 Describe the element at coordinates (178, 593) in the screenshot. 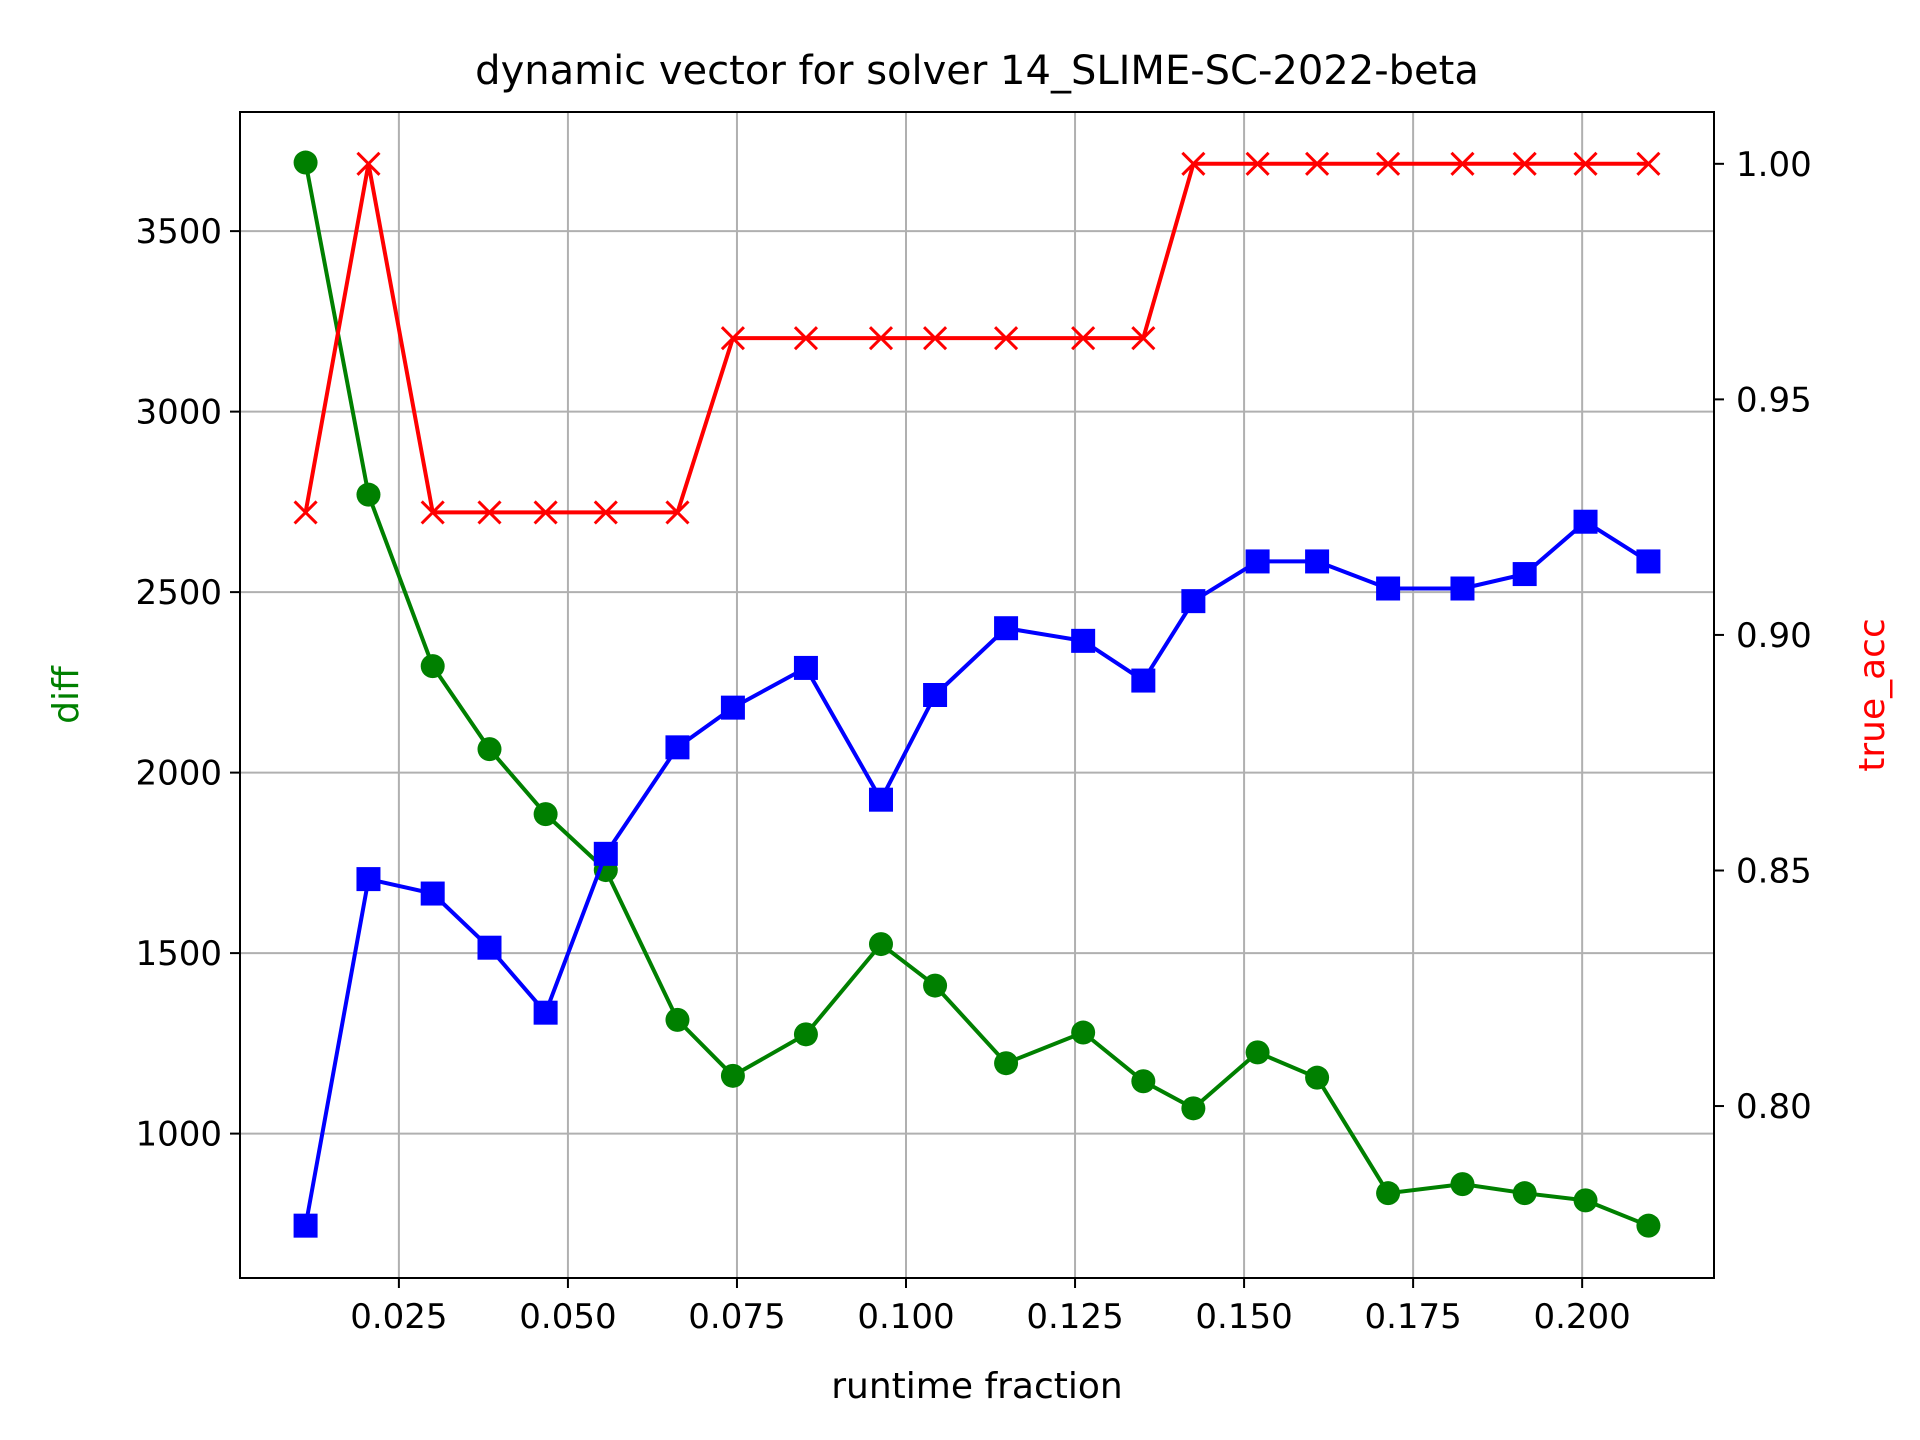

I see `y-tick-label: 2500` at that location.